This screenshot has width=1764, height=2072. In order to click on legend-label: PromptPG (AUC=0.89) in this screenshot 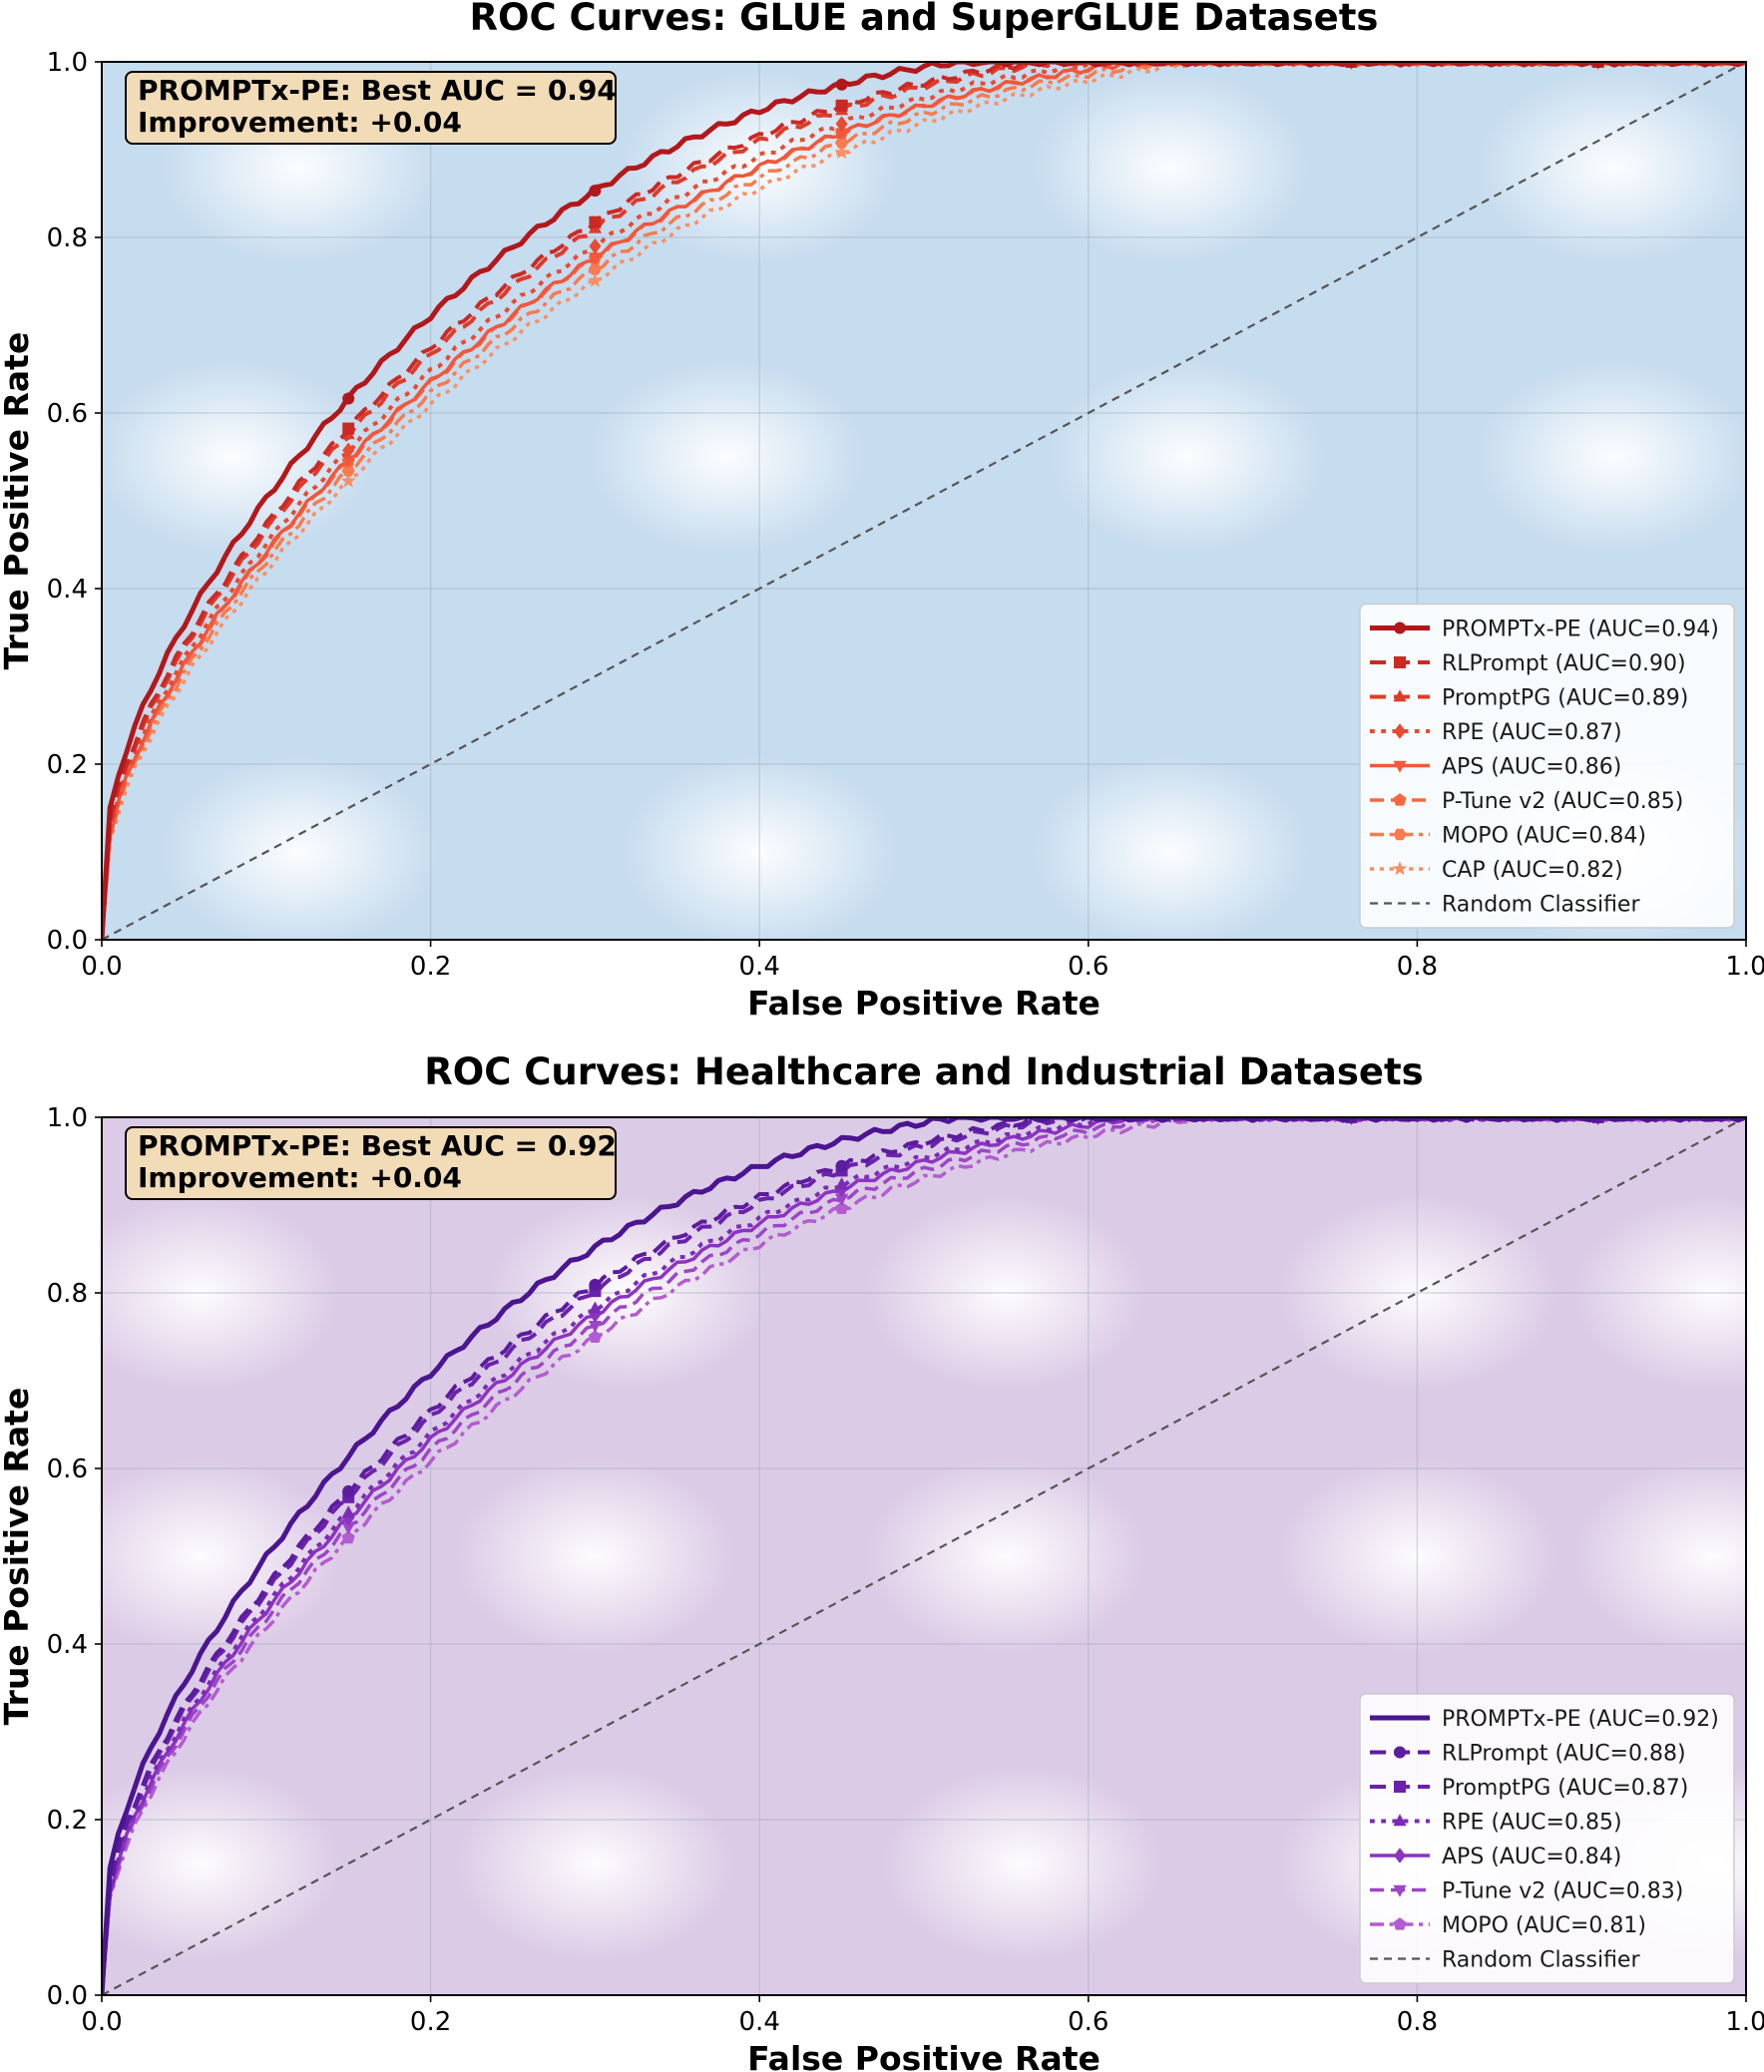, I will do `click(1565, 698)`.